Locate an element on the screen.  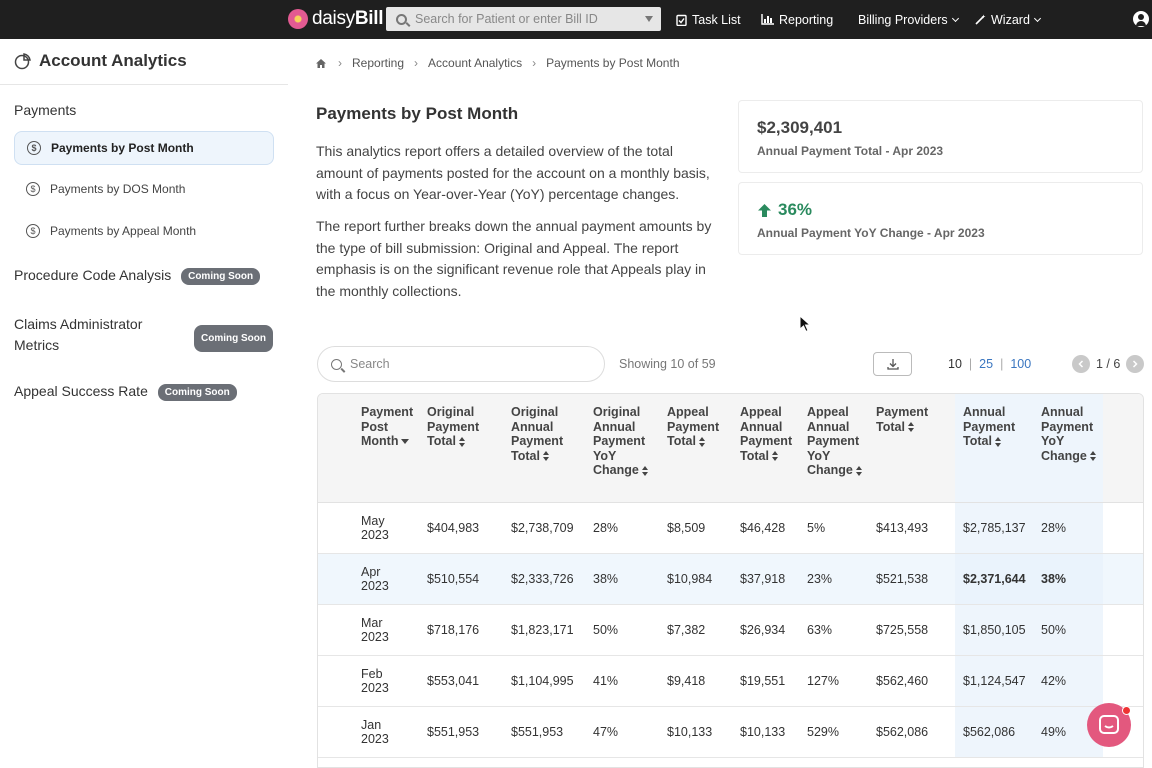
next-page-button is located at coordinates (1135, 364).